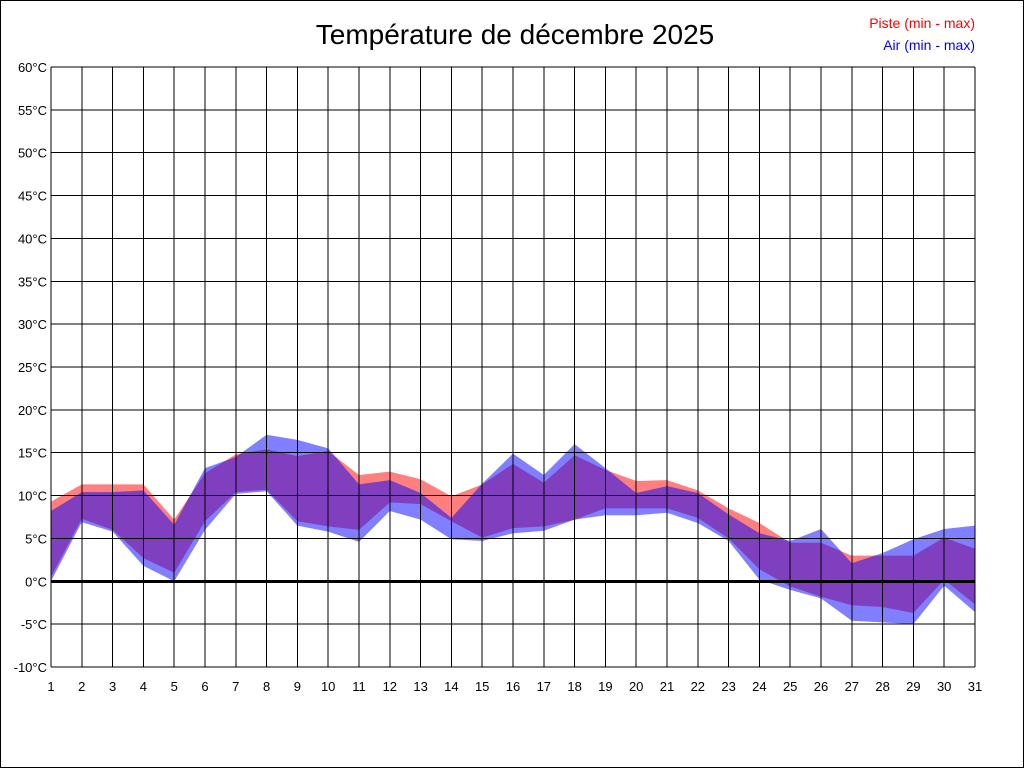  Describe the element at coordinates (821, 686) in the screenshot. I see `x-tick-label: 26` at that location.